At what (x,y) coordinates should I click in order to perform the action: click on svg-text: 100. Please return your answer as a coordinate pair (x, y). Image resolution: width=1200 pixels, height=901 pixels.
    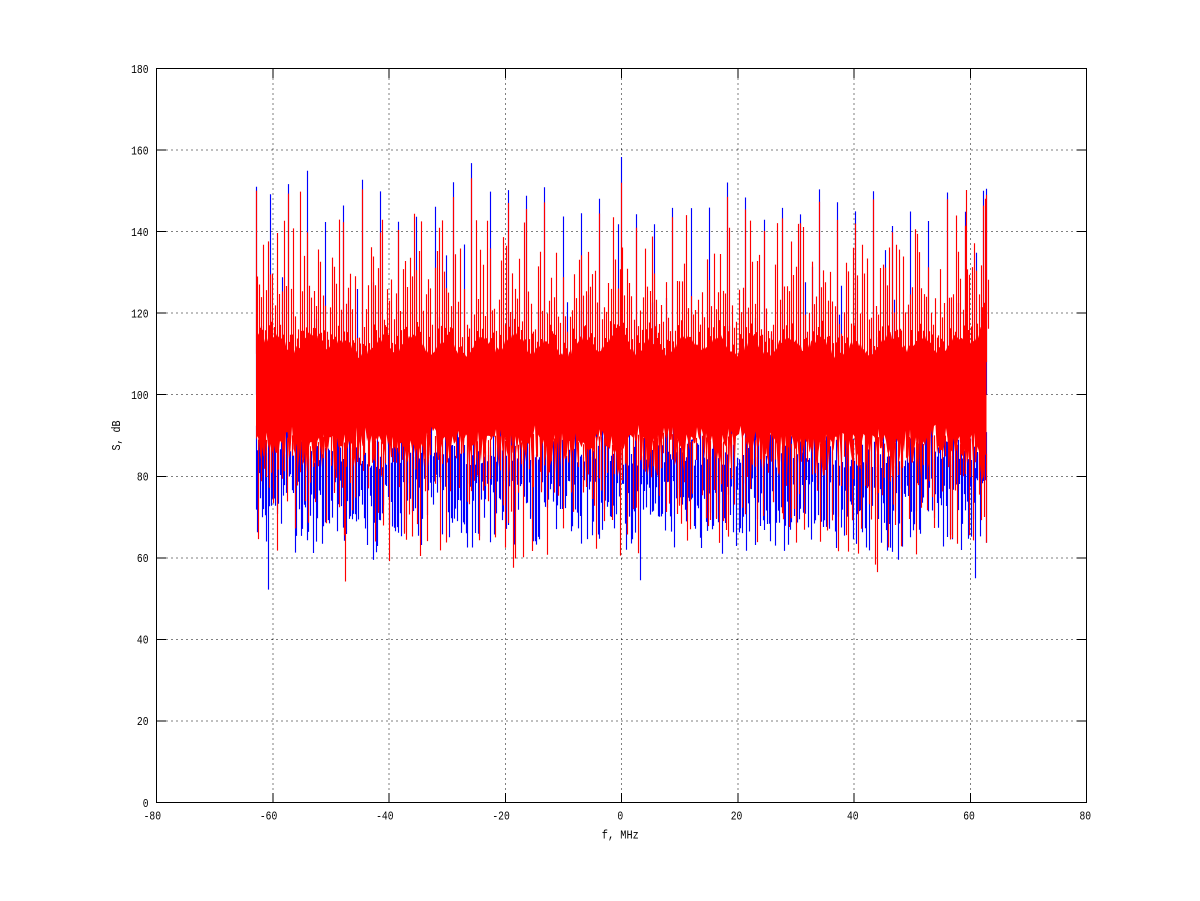
    Looking at the image, I should click on (139, 396).